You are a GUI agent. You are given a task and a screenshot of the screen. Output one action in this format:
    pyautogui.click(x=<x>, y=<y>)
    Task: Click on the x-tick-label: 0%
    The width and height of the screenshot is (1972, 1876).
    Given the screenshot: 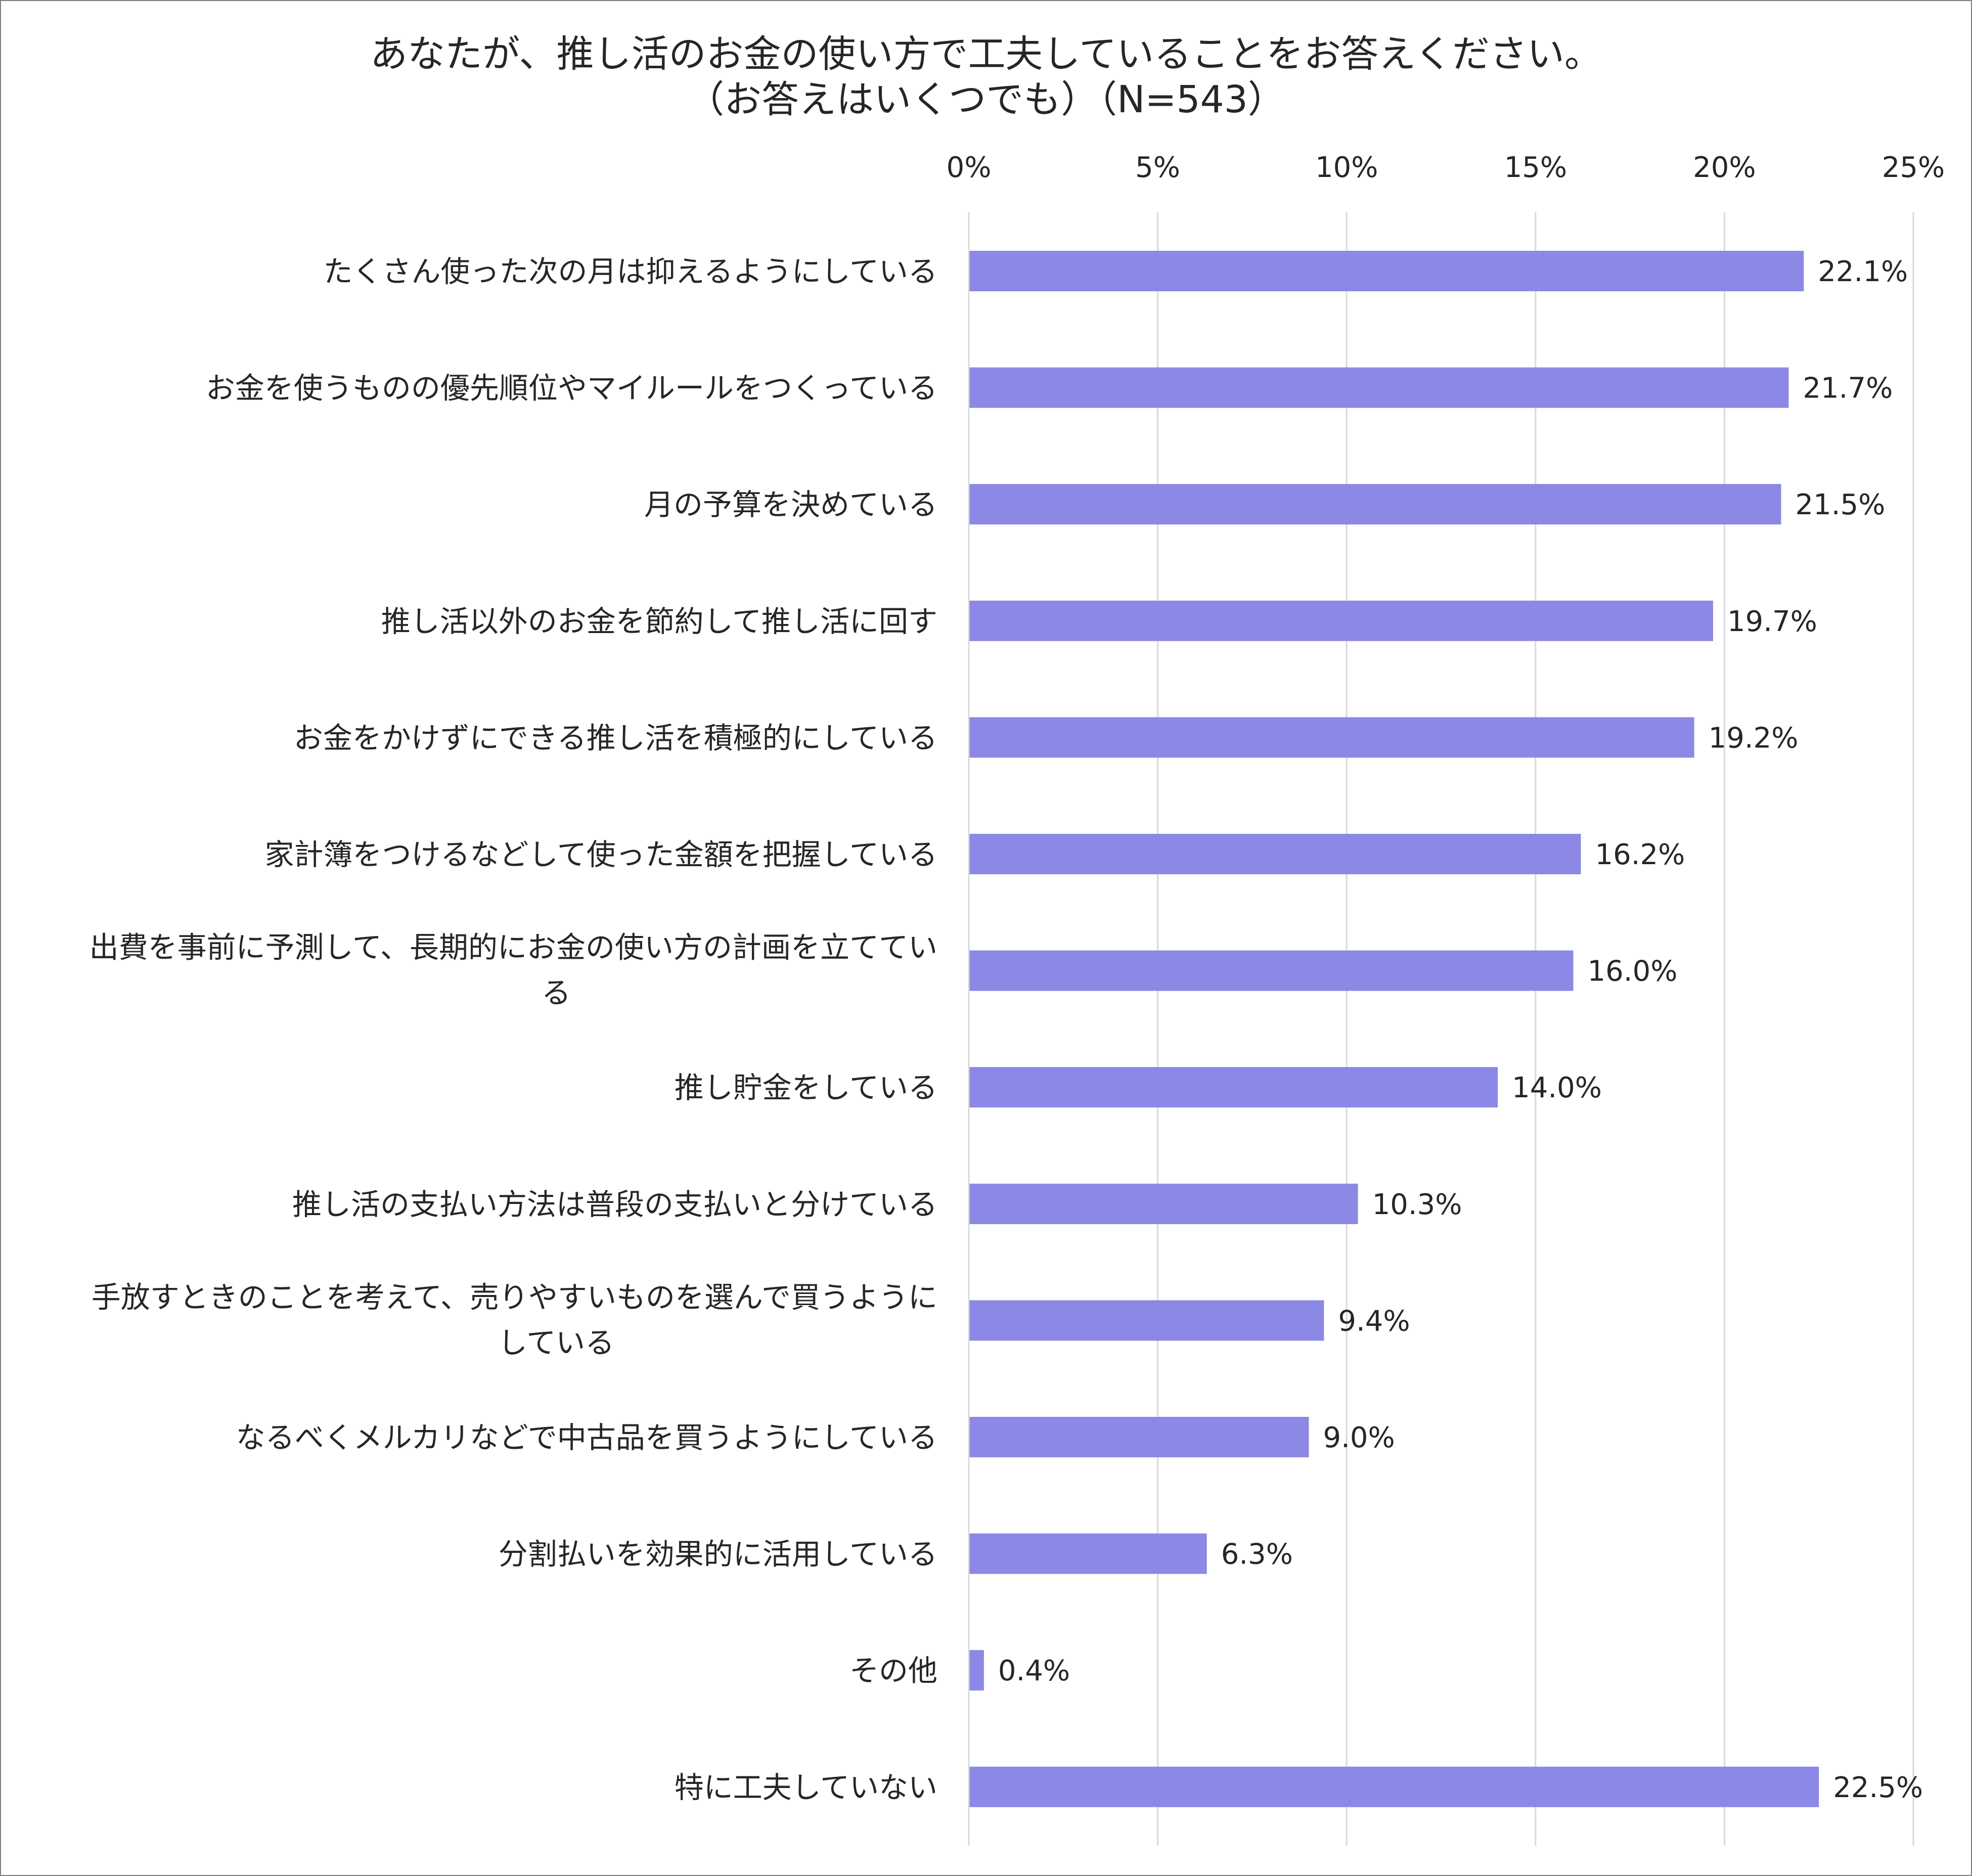 What is the action you would take?
    pyautogui.click(x=969, y=167)
    